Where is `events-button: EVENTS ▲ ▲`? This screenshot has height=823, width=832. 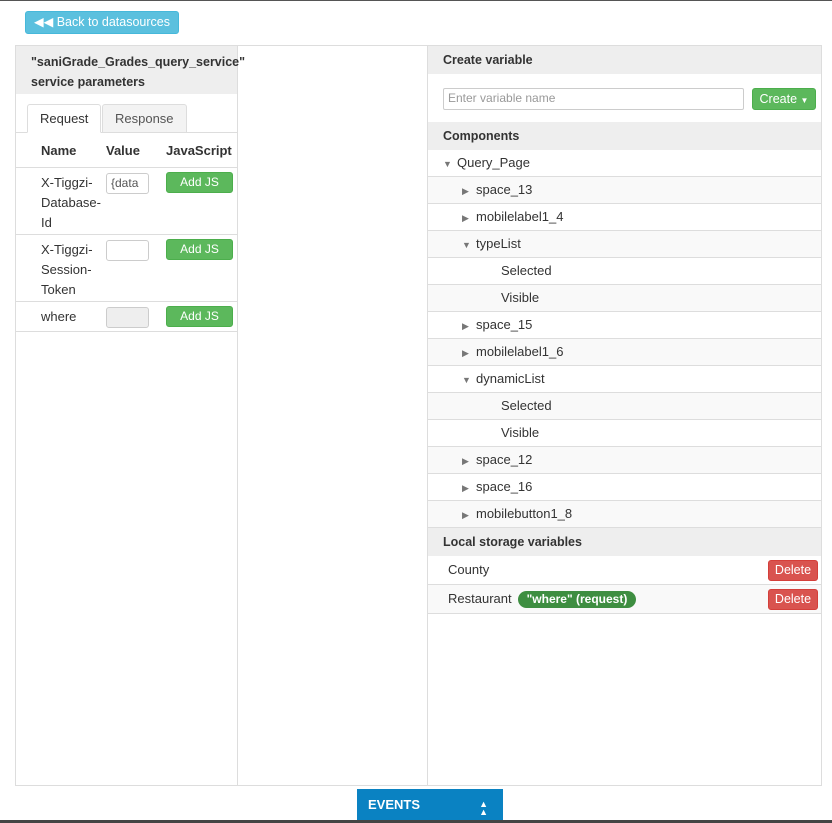 events-button: EVENTS ▲ ▲ is located at coordinates (430, 804).